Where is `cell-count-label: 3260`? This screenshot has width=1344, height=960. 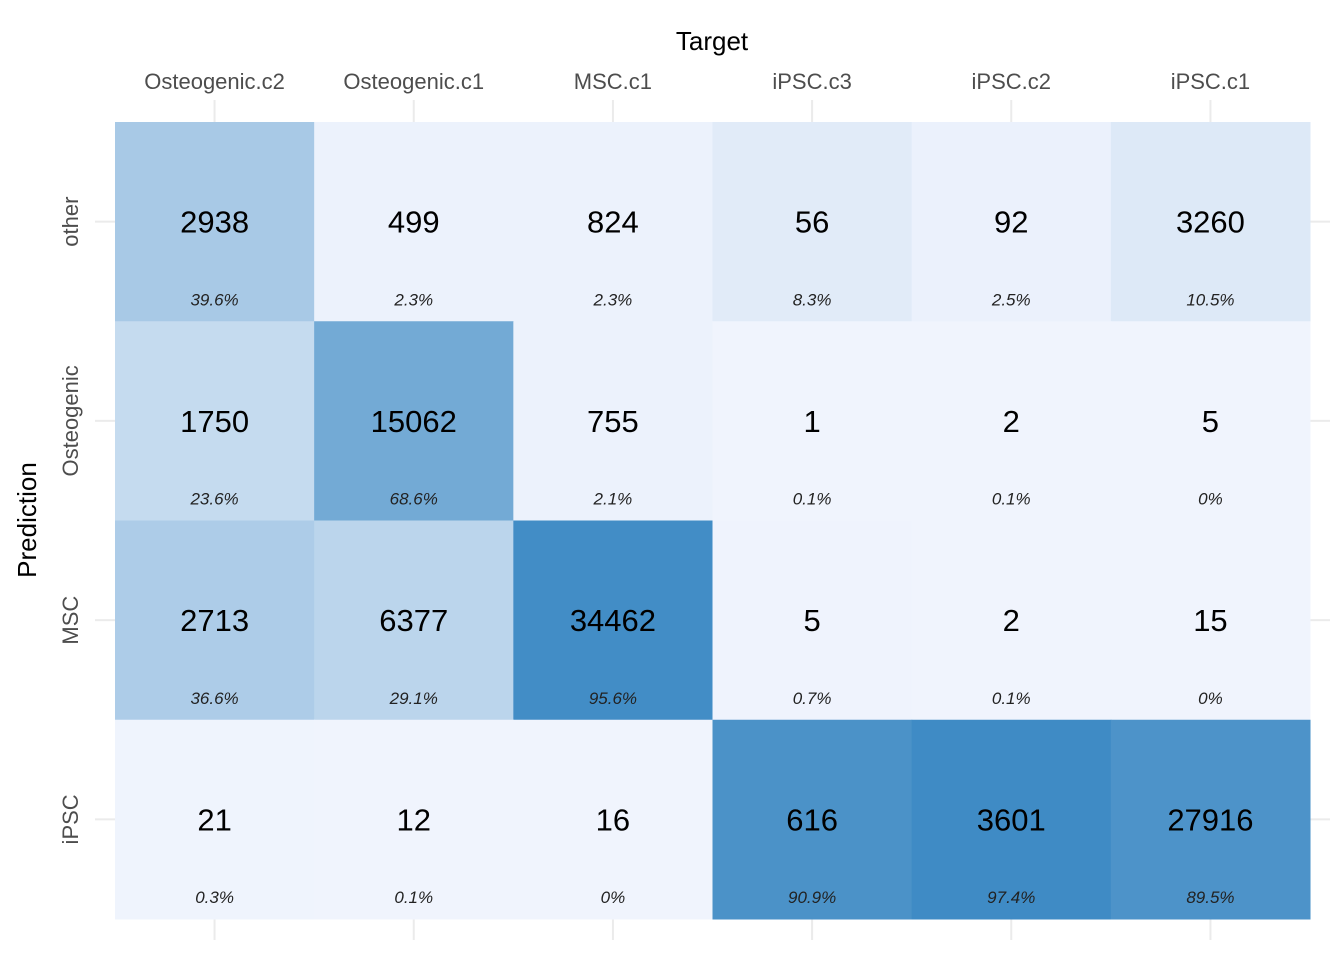
cell-count-label: 3260 is located at coordinates (1210, 222).